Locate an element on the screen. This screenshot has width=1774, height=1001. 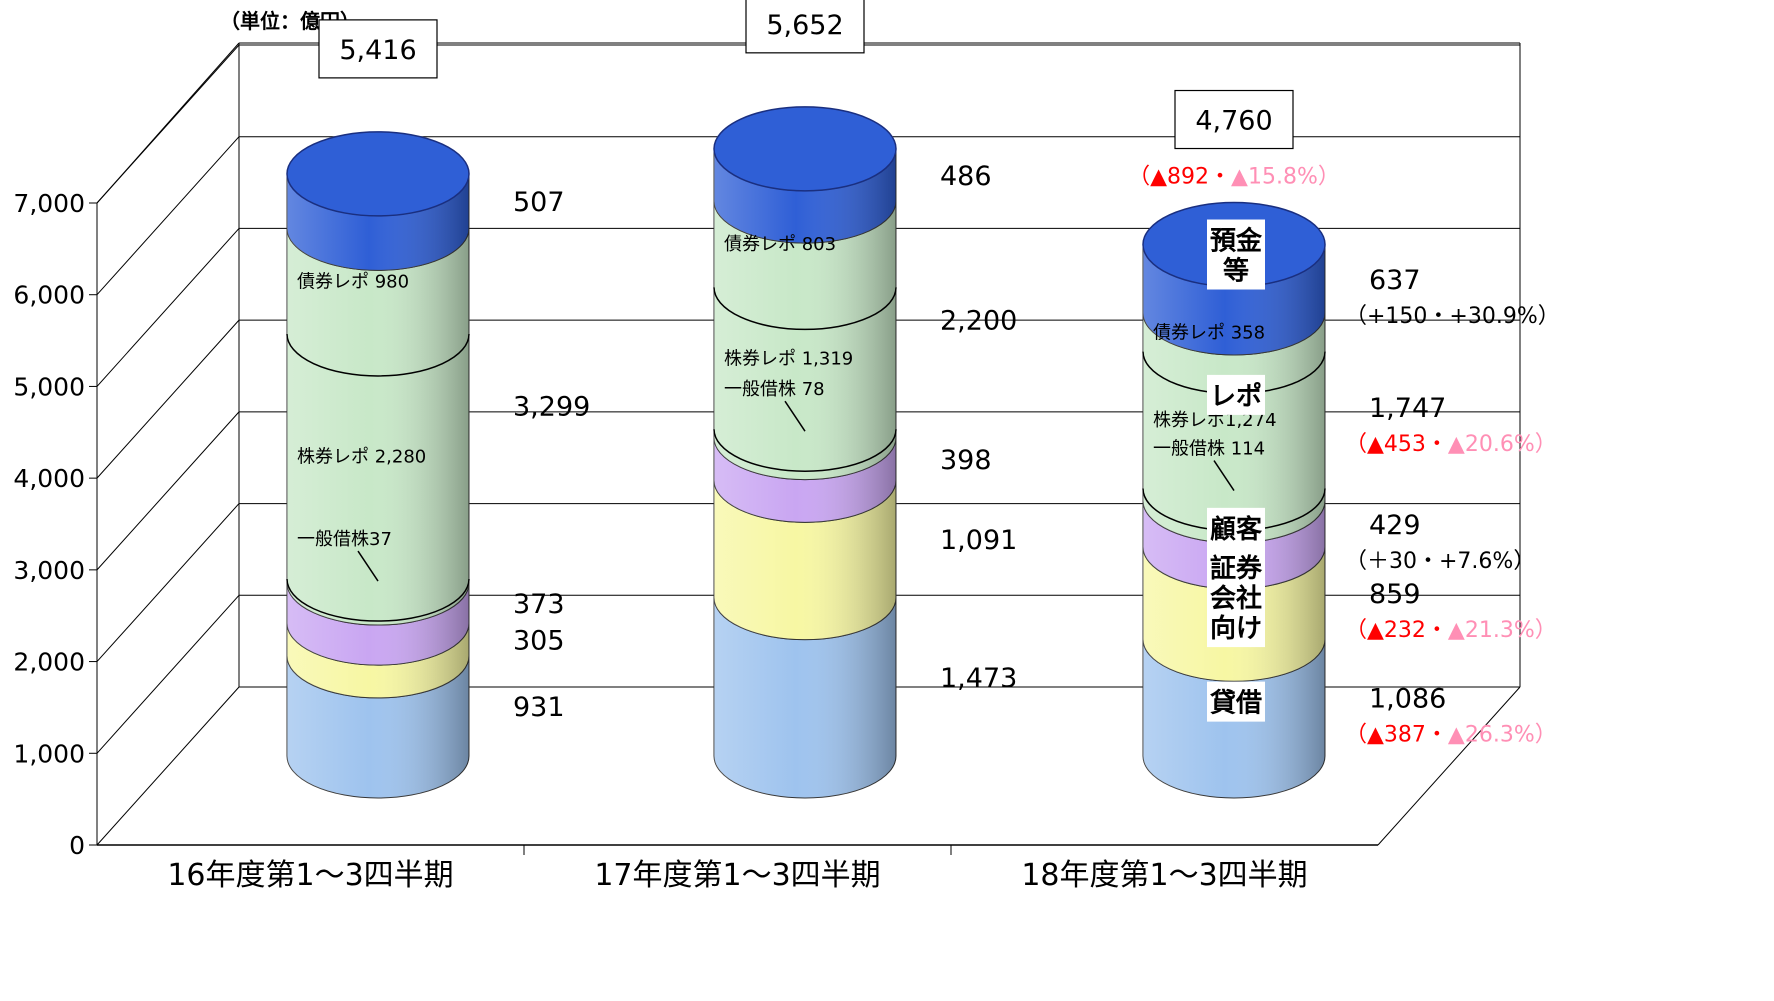
change-label-kashishaku: （▲387・▲26.3%） is located at coordinates (1451, 735).